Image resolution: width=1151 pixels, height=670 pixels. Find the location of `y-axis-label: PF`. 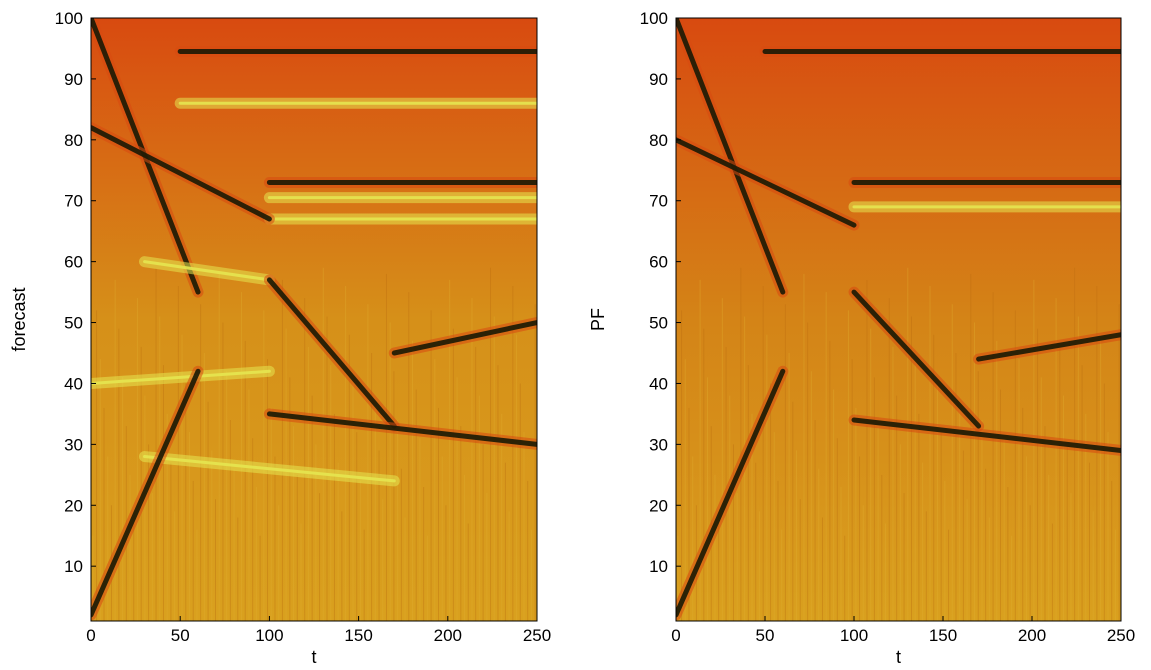

y-axis-label: PF is located at coordinates (598, 319).